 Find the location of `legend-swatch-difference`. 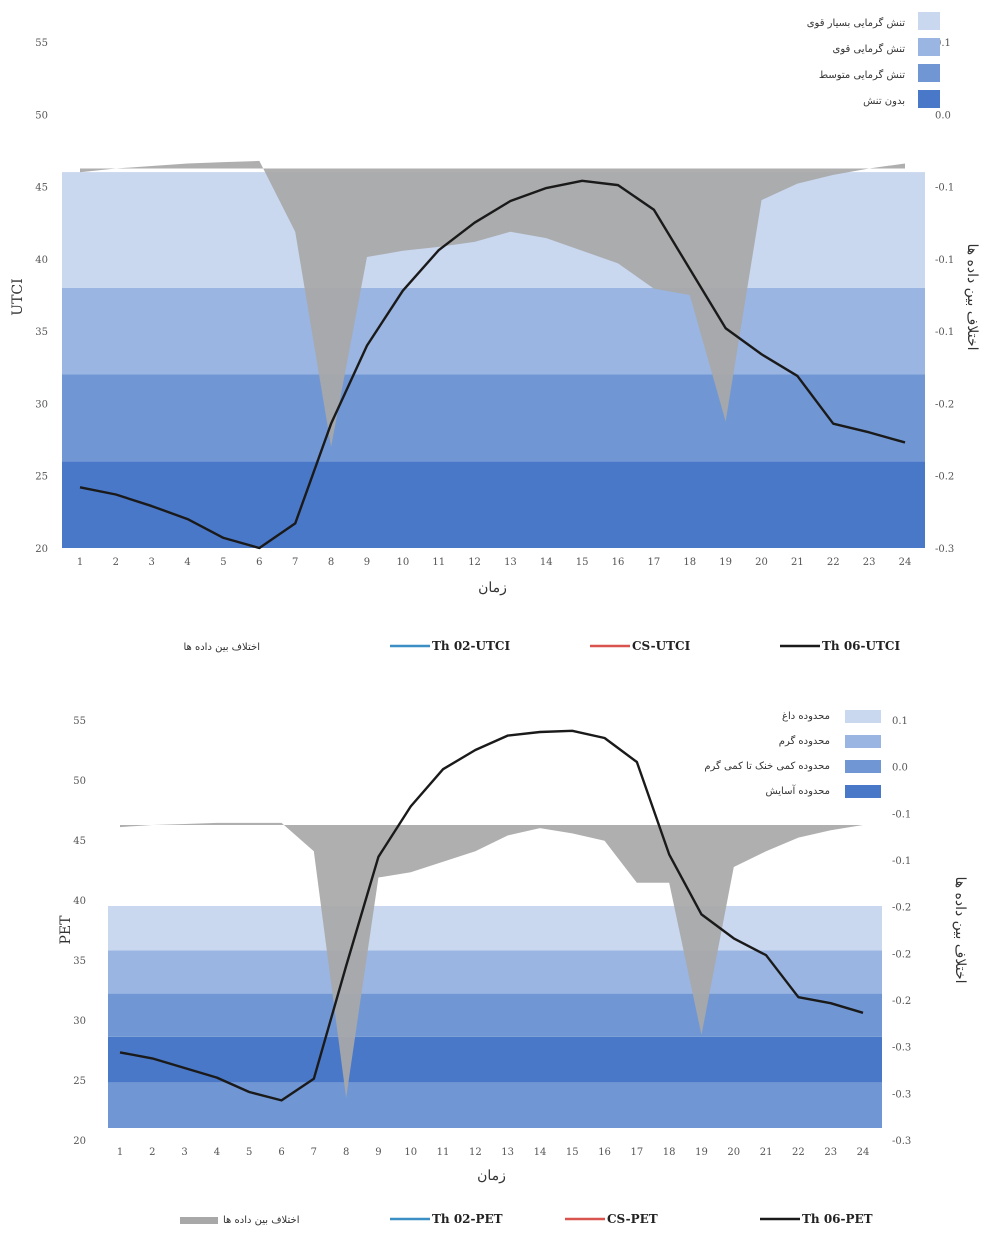

legend-swatch-difference is located at coordinates (199, 1220).